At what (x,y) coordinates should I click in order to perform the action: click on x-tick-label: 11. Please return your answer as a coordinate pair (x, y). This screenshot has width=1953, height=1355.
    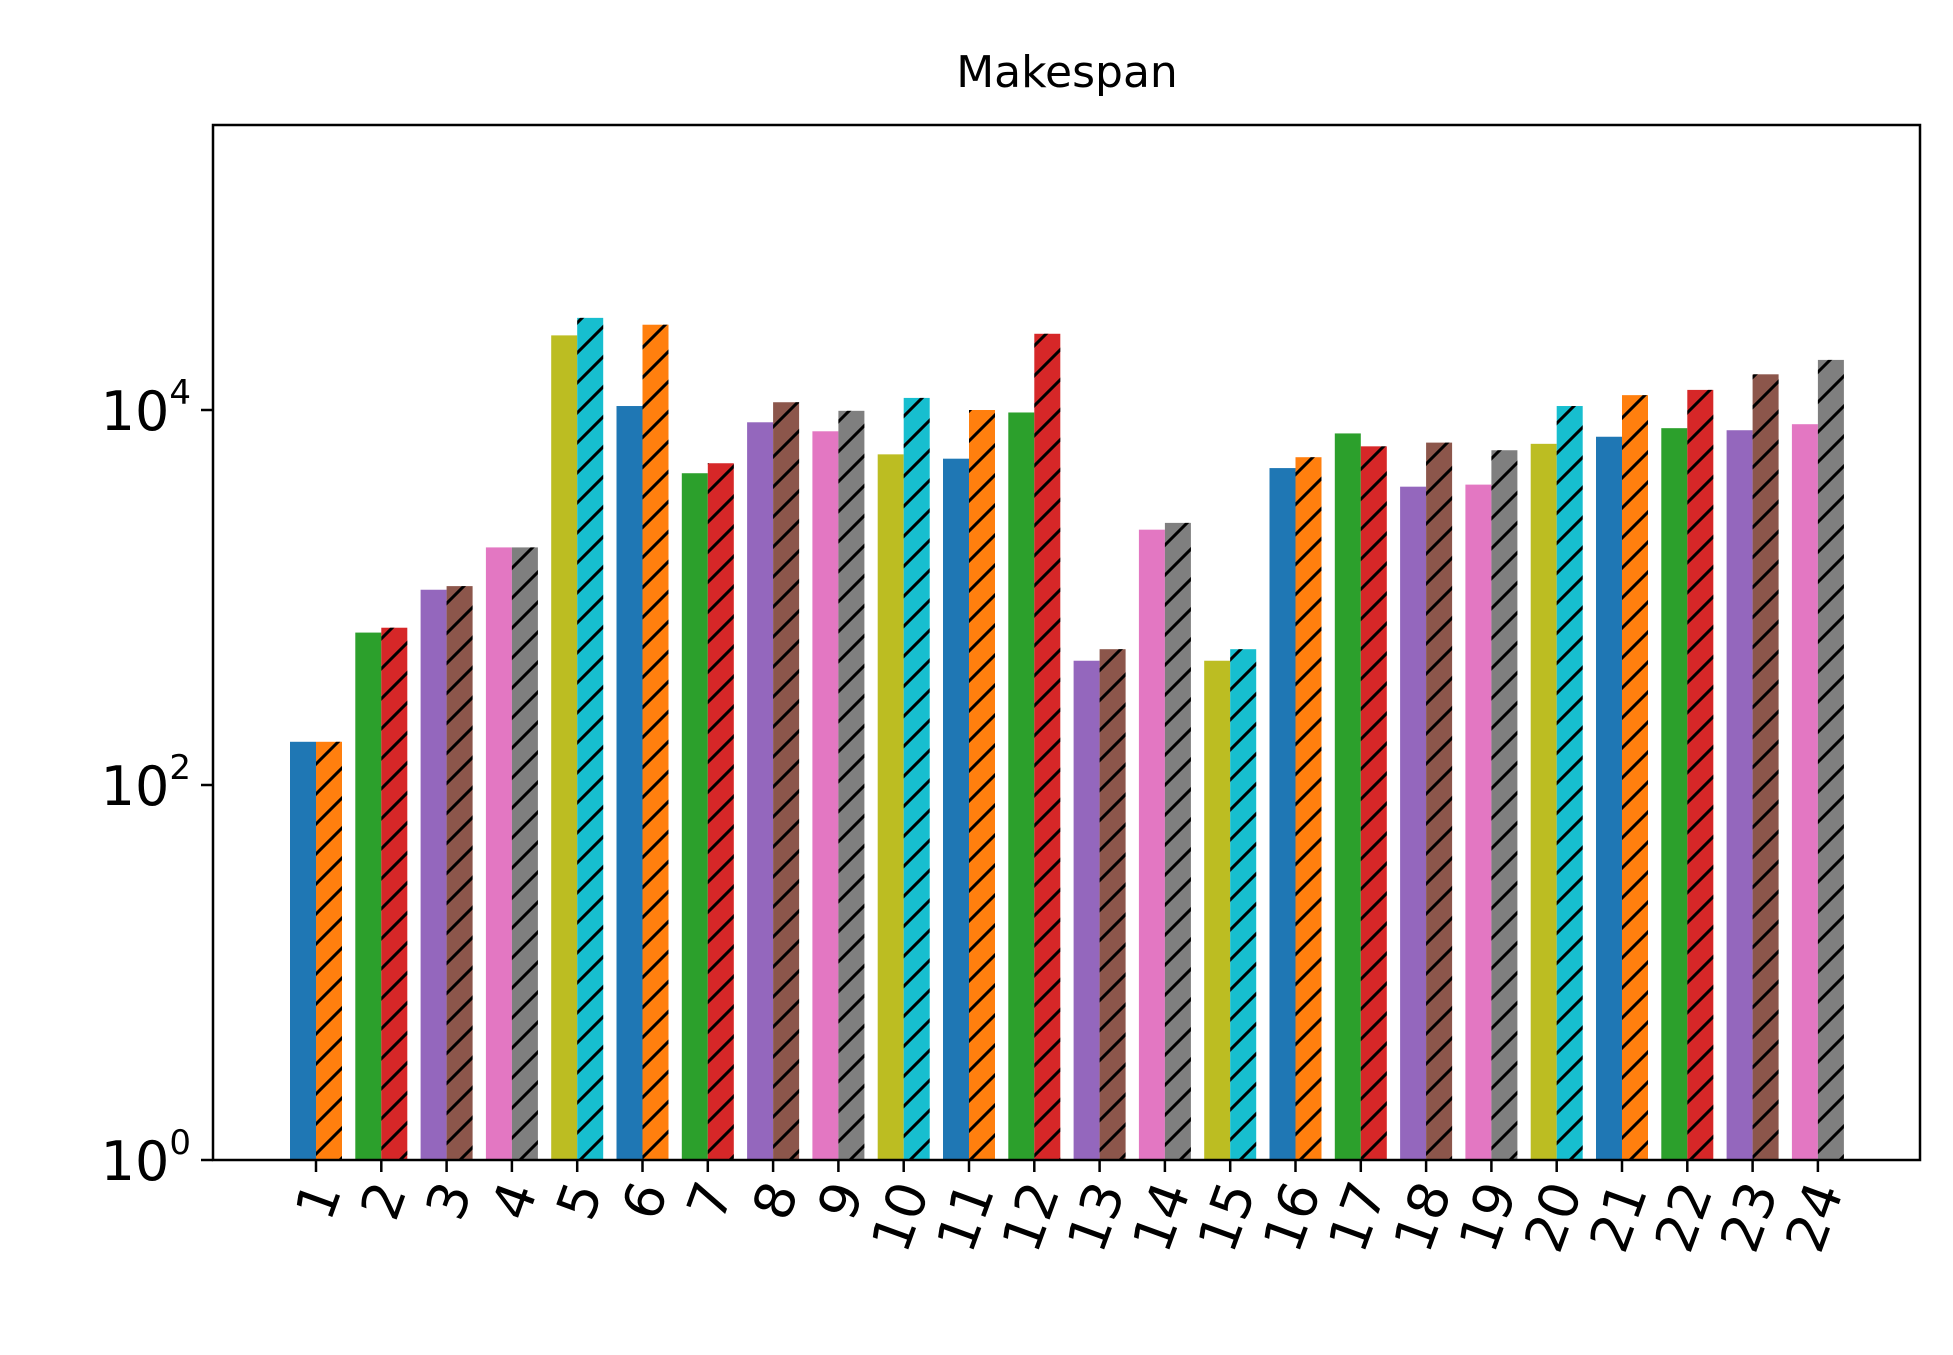
    Looking at the image, I should click on (965, 1217).